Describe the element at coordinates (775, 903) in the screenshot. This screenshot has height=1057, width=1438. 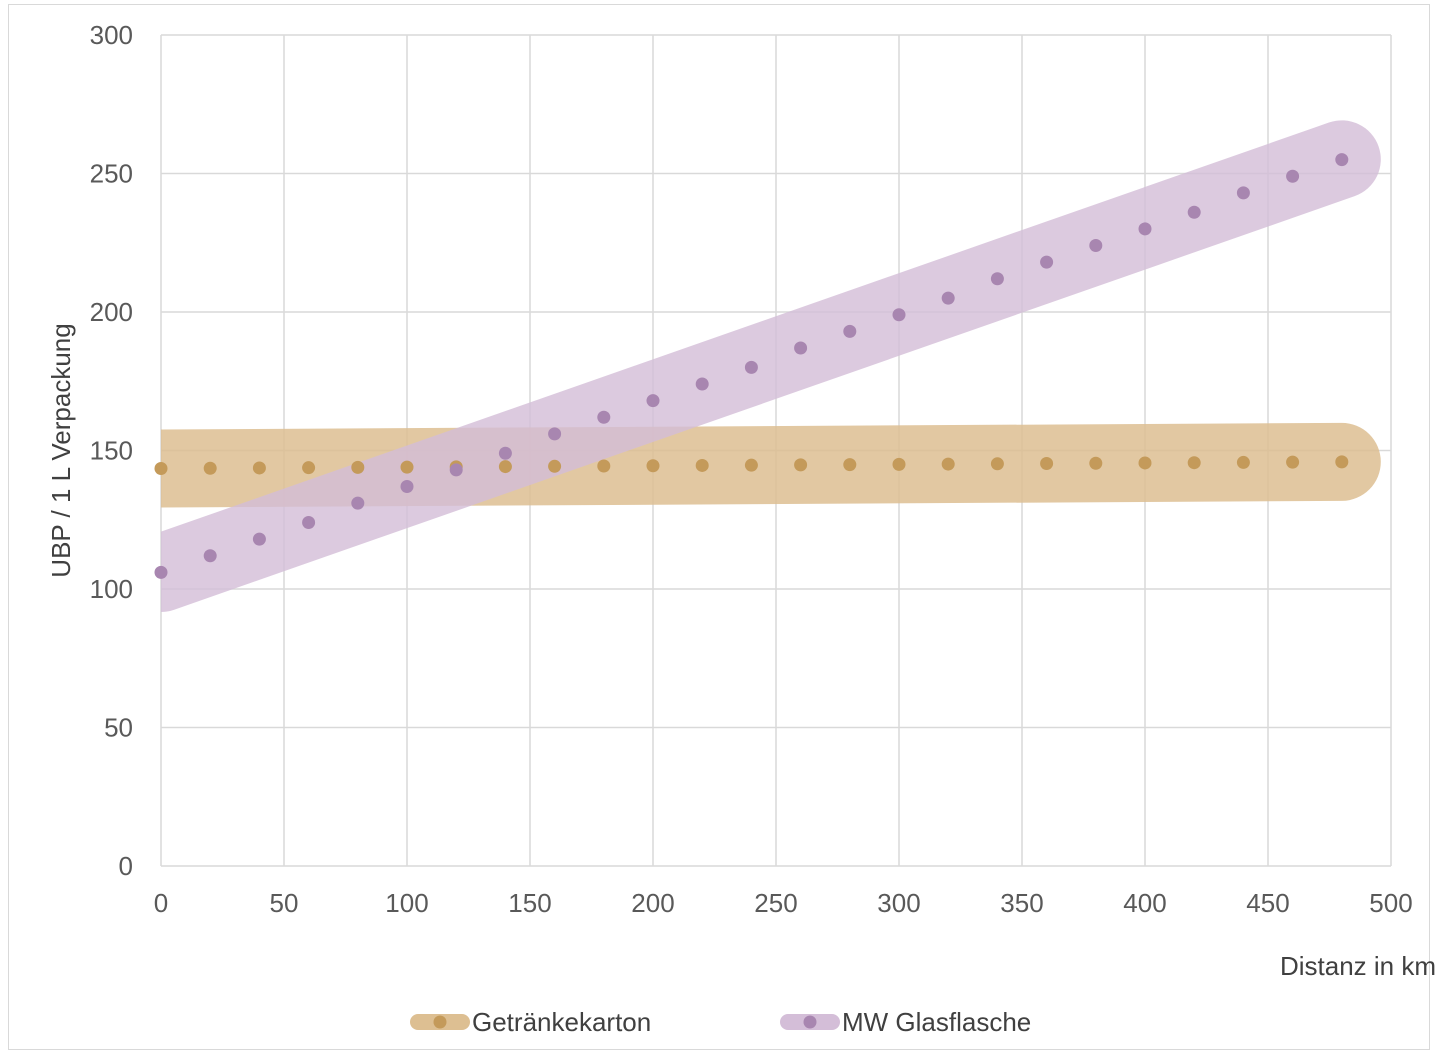
I see `x-tick-label: 250` at that location.